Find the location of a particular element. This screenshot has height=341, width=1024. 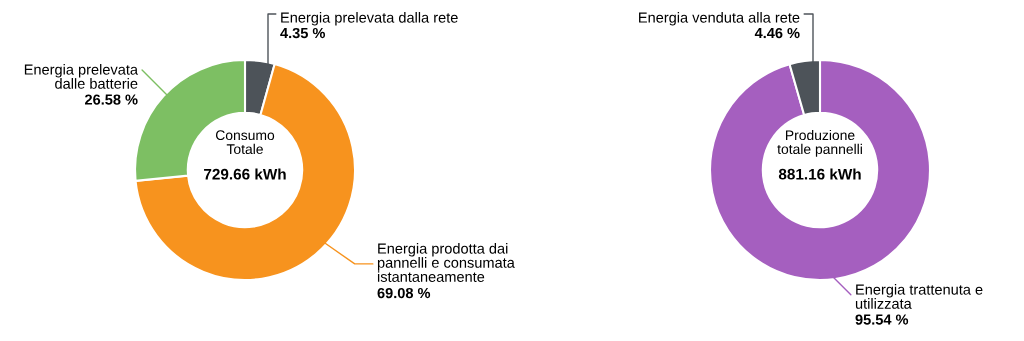

data-label: 69.08 % is located at coordinates (404, 293).